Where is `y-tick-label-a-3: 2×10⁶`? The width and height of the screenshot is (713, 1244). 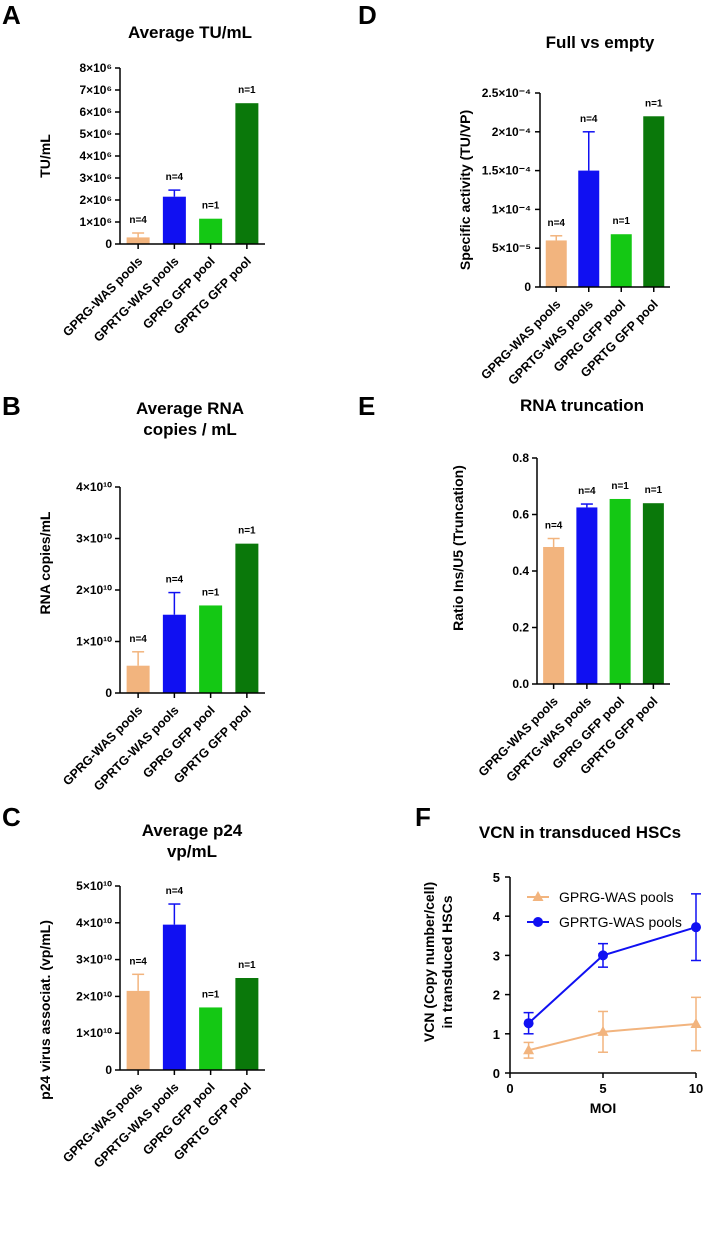
y-tick-label-a-3: 2×10⁶ is located at coordinates (95, 200).